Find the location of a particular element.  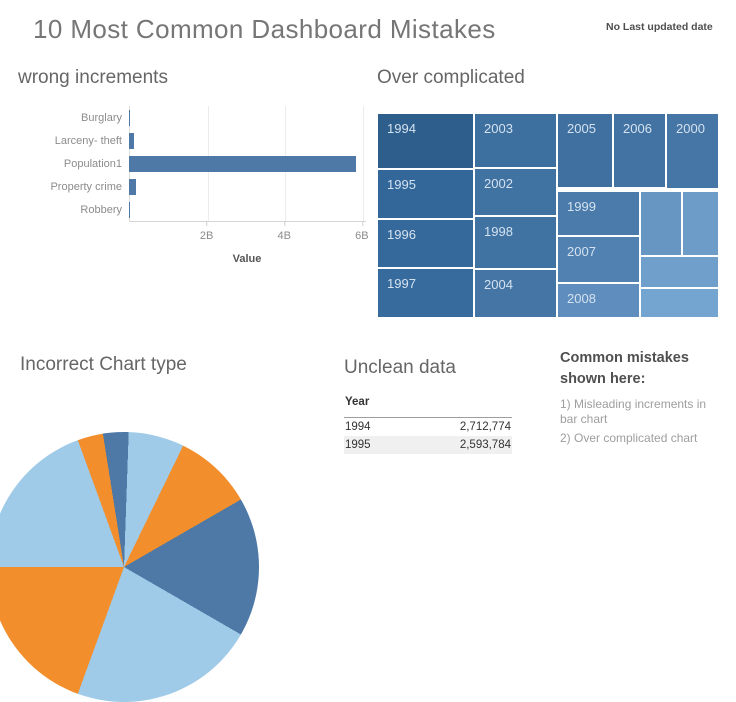

dashboard-title: 10 Most Common Dashboard Mistakes is located at coordinates (264, 29).